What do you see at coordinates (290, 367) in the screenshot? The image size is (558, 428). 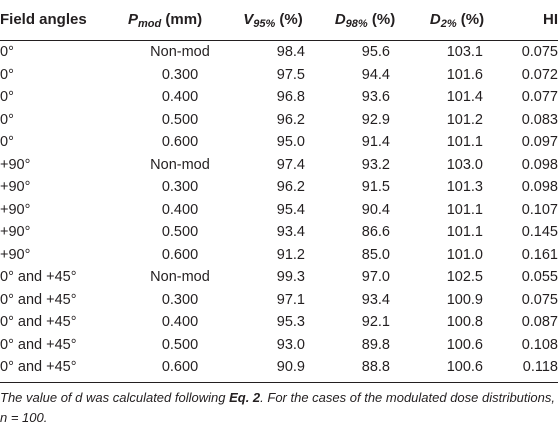 I see `v95-cell: 90.9` at bounding box center [290, 367].